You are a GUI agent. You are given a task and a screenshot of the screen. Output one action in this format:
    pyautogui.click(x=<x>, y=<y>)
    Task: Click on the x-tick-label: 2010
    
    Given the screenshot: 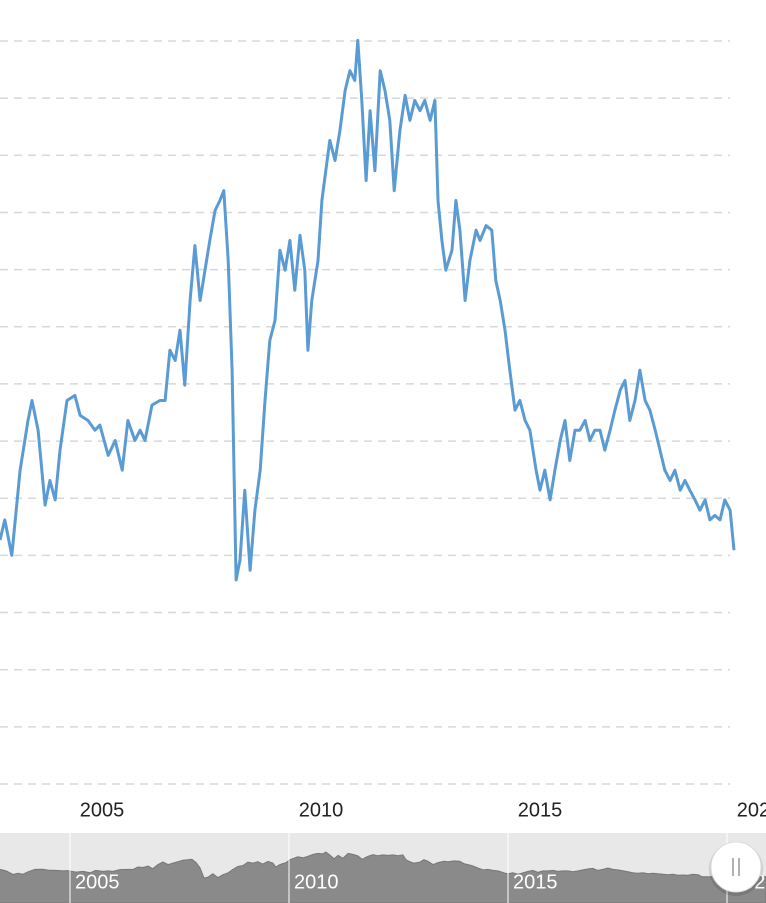 What is the action you would take?
    pyautogui.click(x=321, y=810)
    